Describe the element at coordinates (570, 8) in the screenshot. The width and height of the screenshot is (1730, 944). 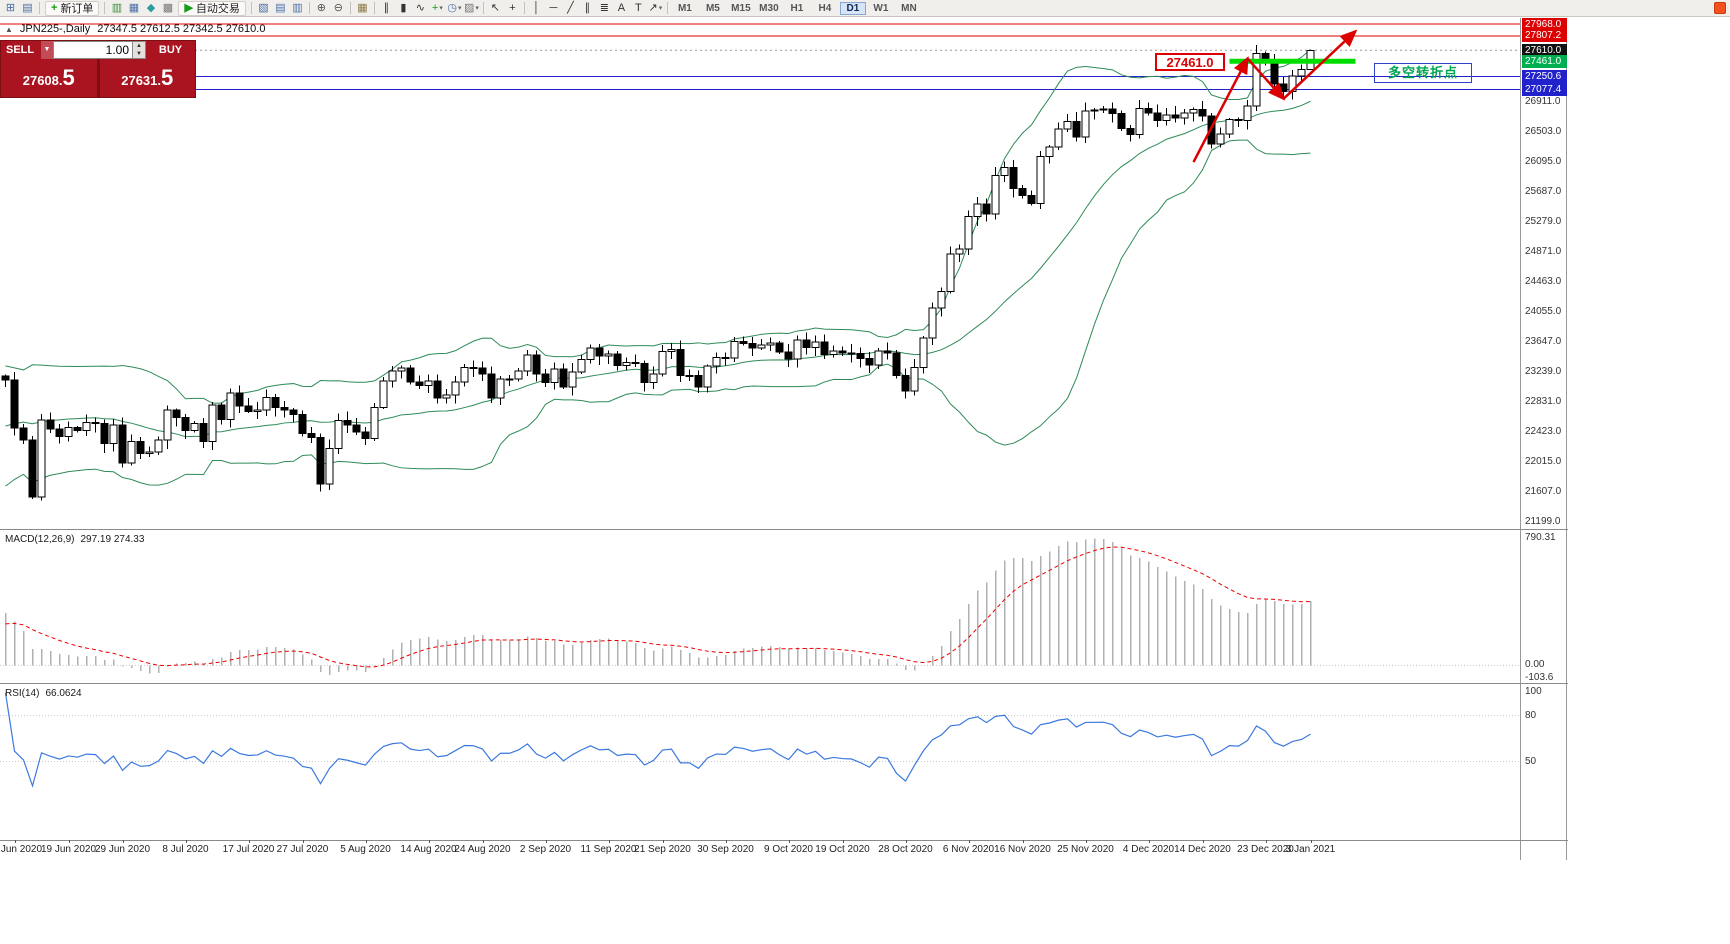
I see `trendline-icon: ╱` at that location.